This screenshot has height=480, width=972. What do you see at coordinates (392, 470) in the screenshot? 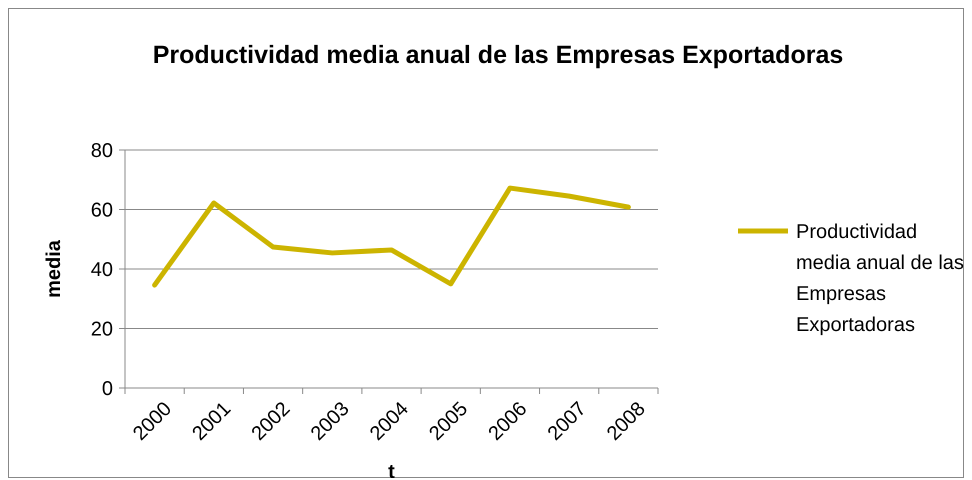
I see `x-axis-title: t` at bounding box center [392, 470].